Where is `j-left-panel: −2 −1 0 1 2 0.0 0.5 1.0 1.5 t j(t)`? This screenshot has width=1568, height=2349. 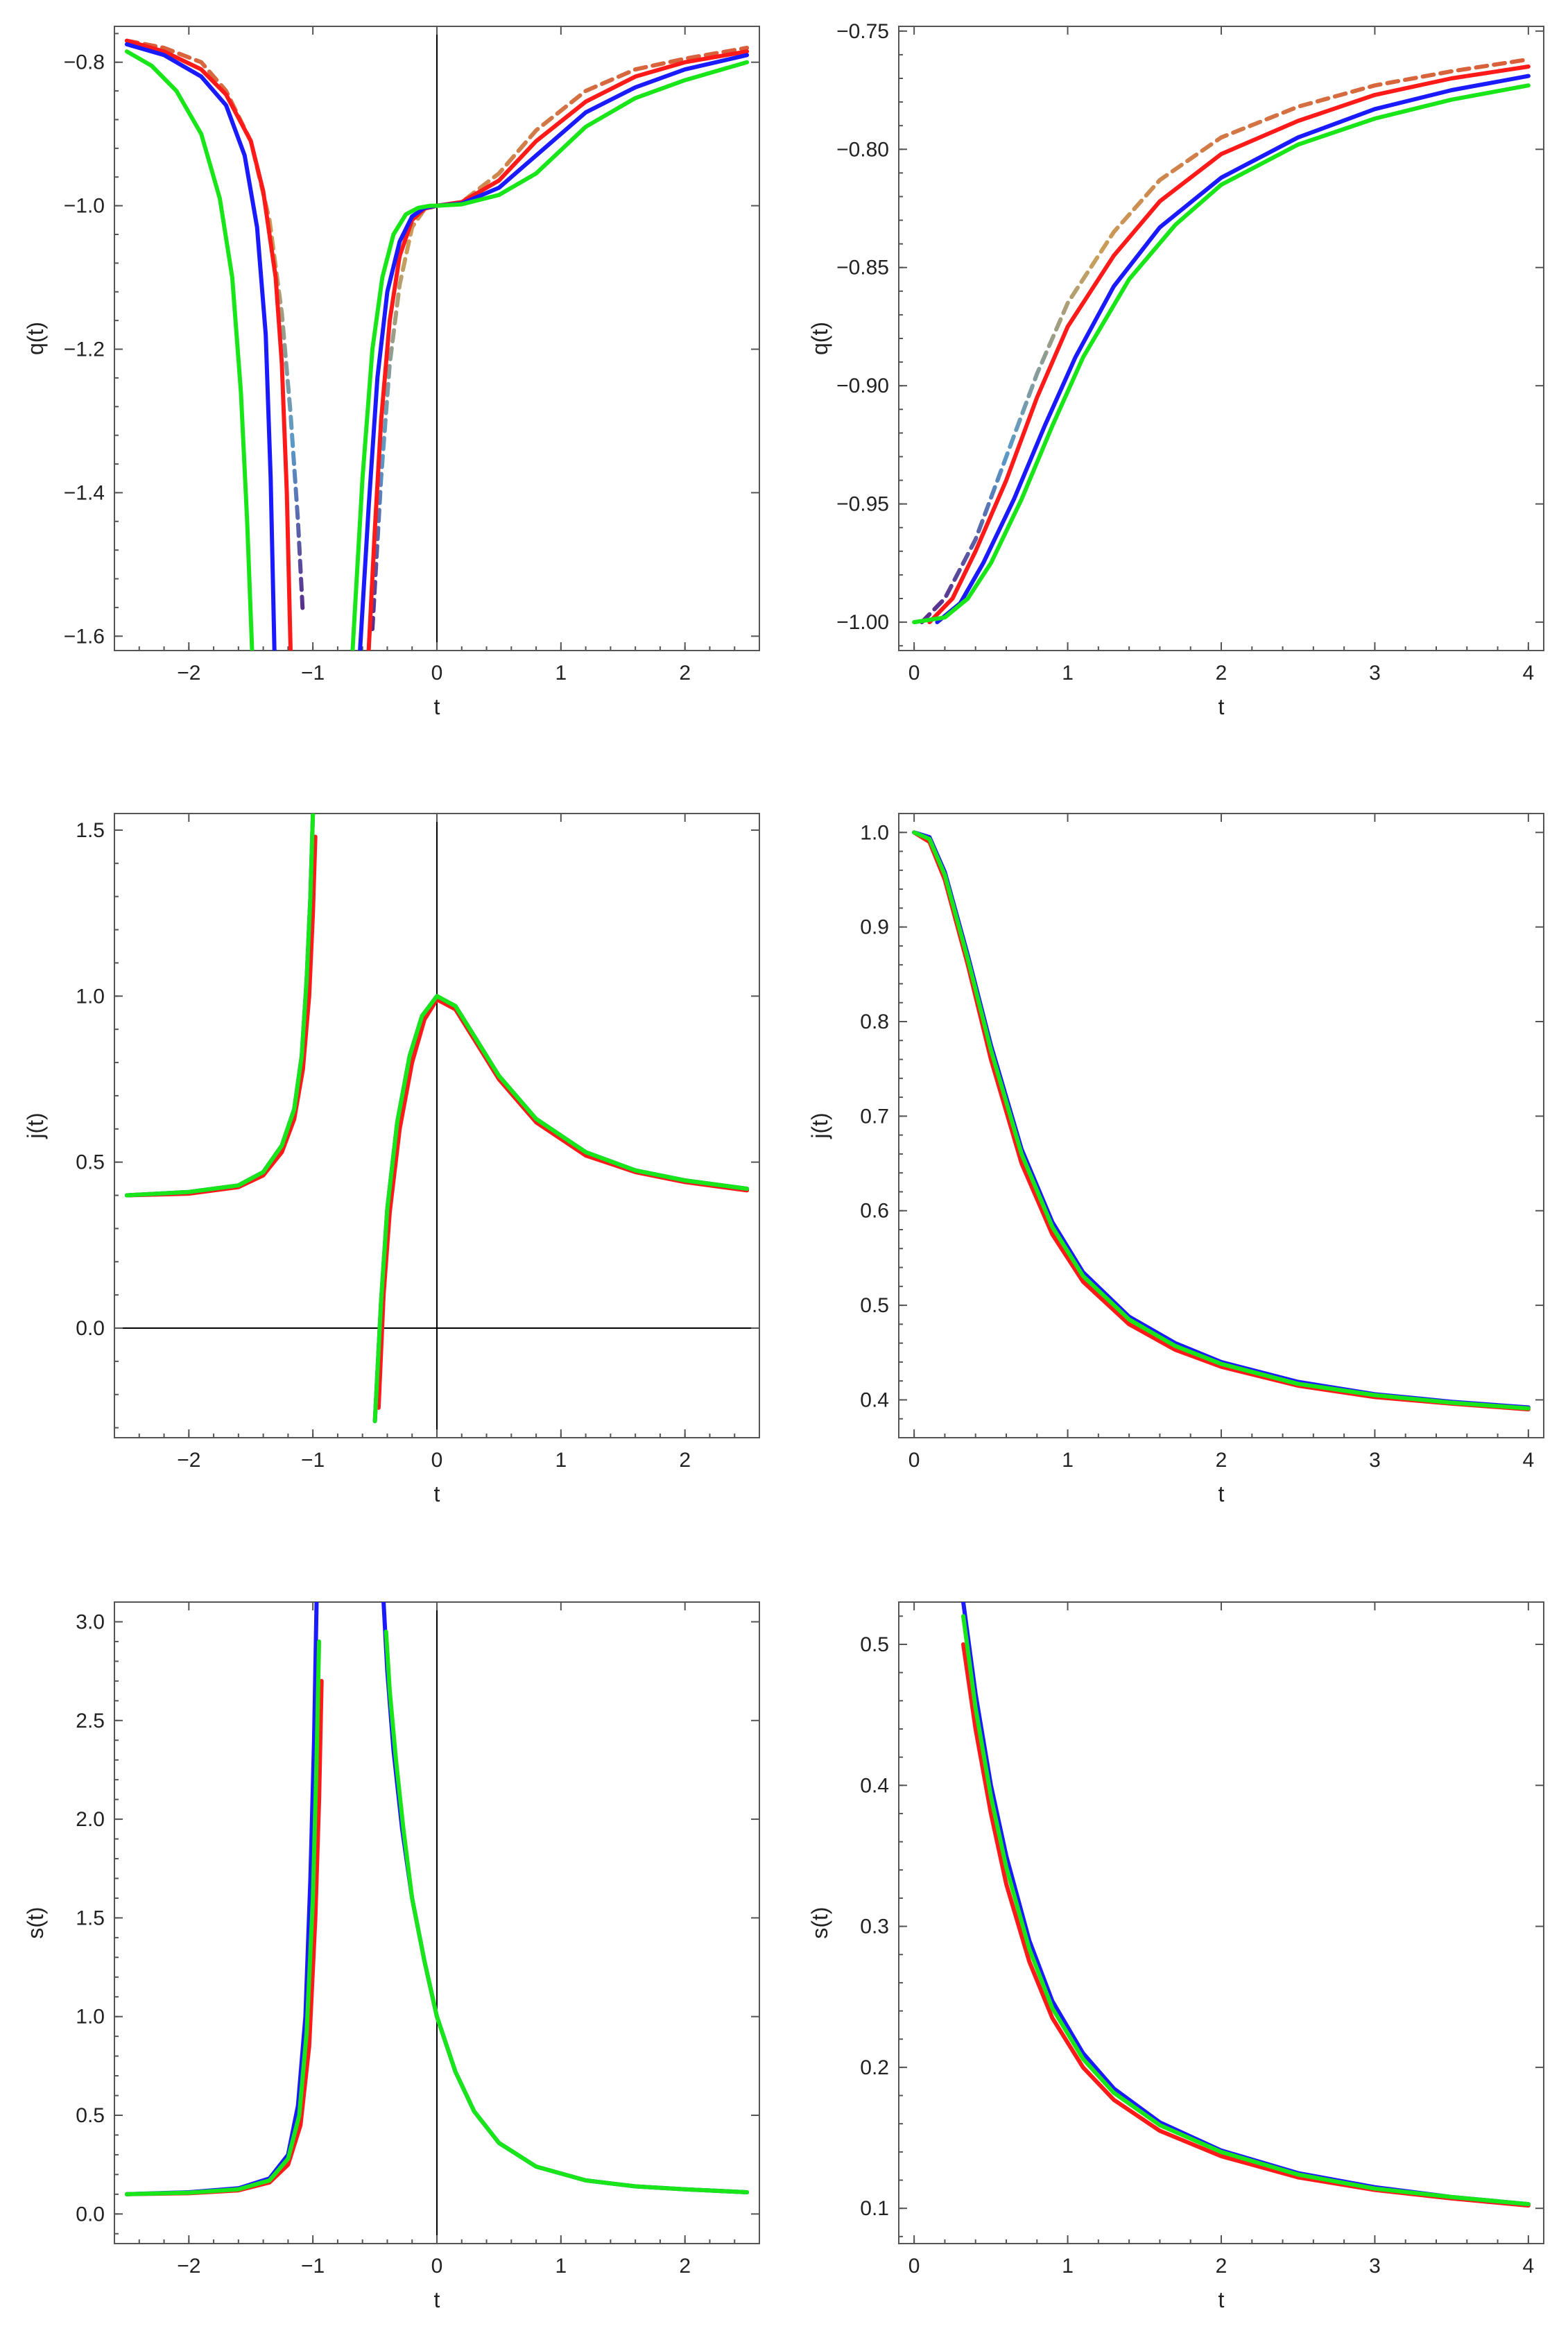
j-left-panel: −2 −1 0 1 2 0.0 0.5 1.0 1.5 t j(t) is located at coordinates (392, 1159).